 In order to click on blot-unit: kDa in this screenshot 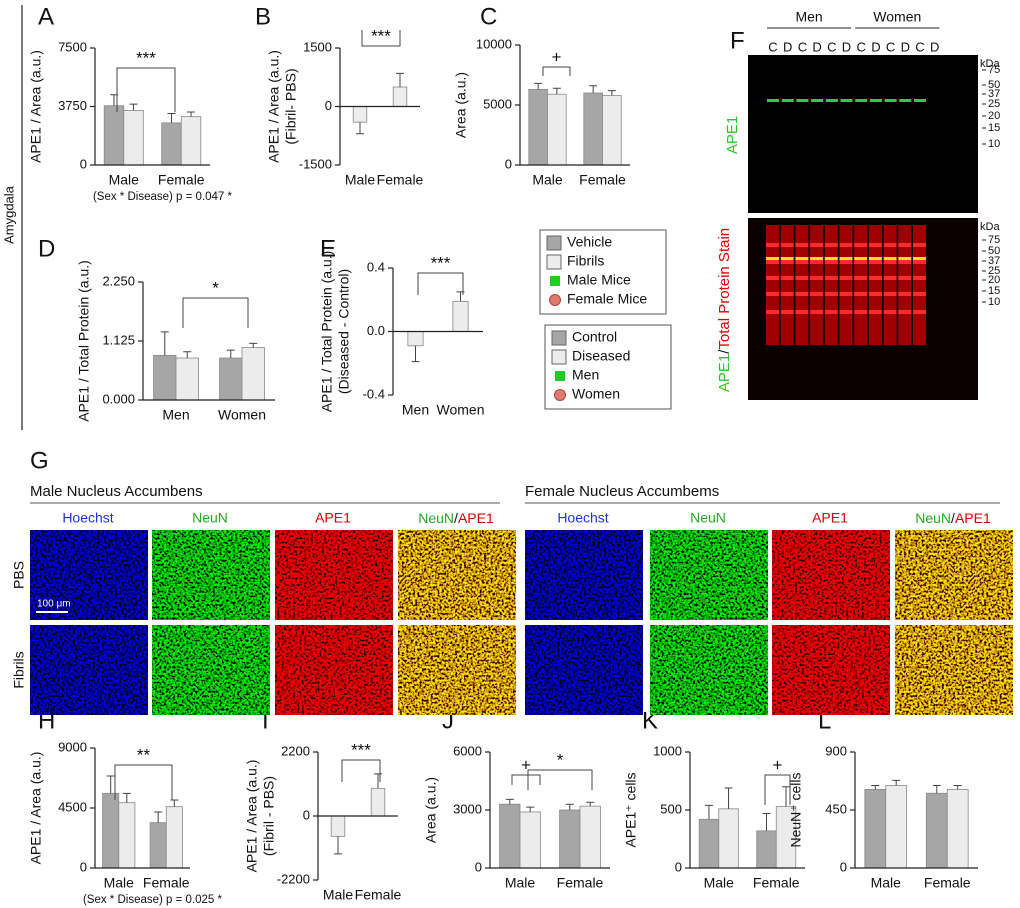, I will do `click(990, 64)`.